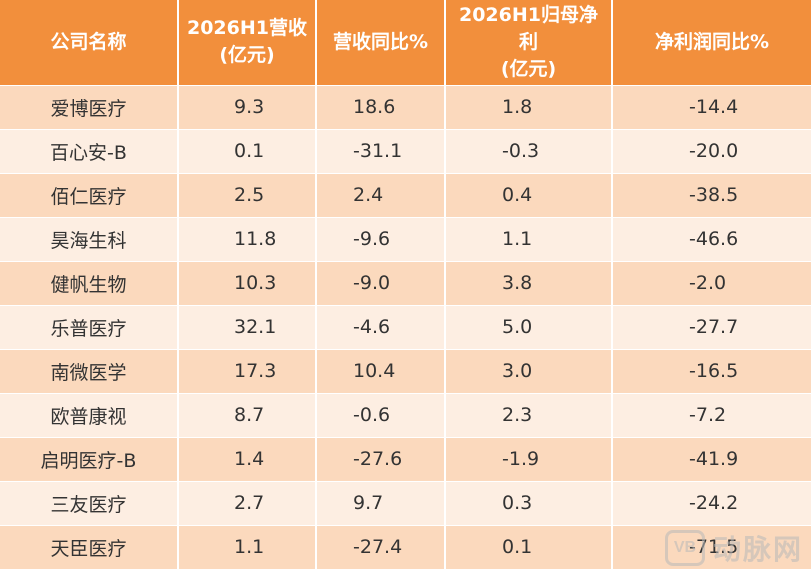 The image size is (811, 572). Describe the element at coordinates (246, 106) in the screenshot. I see `revenue-cell: 9.3` at that location.